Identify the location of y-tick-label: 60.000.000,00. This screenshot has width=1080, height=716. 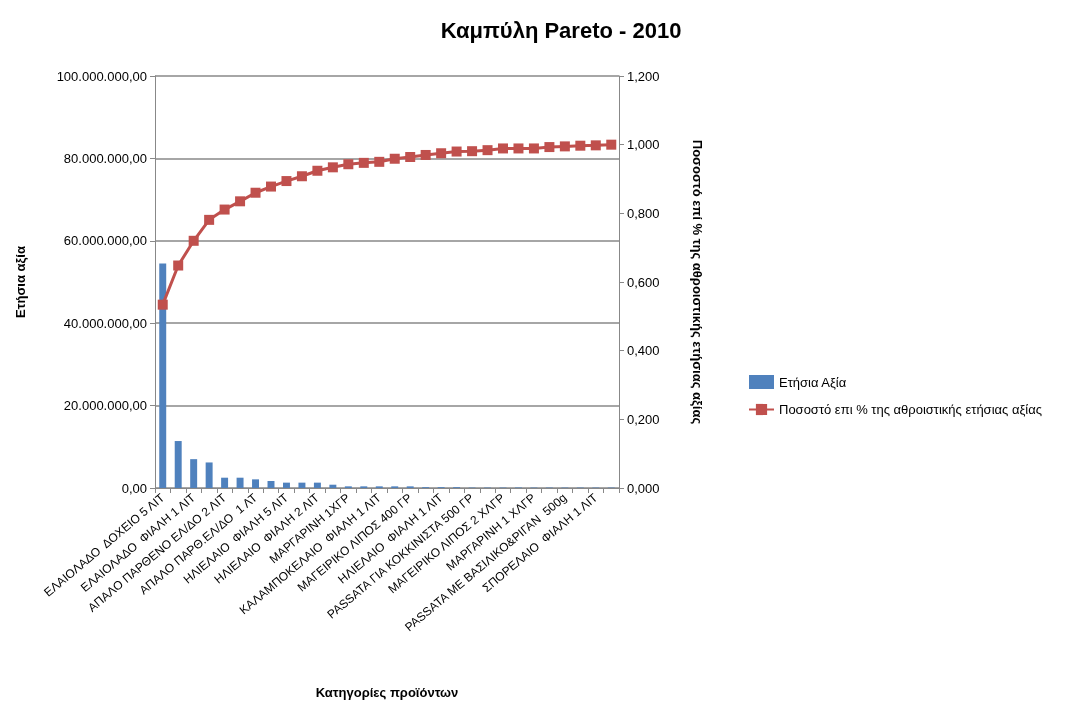
(105, 241).